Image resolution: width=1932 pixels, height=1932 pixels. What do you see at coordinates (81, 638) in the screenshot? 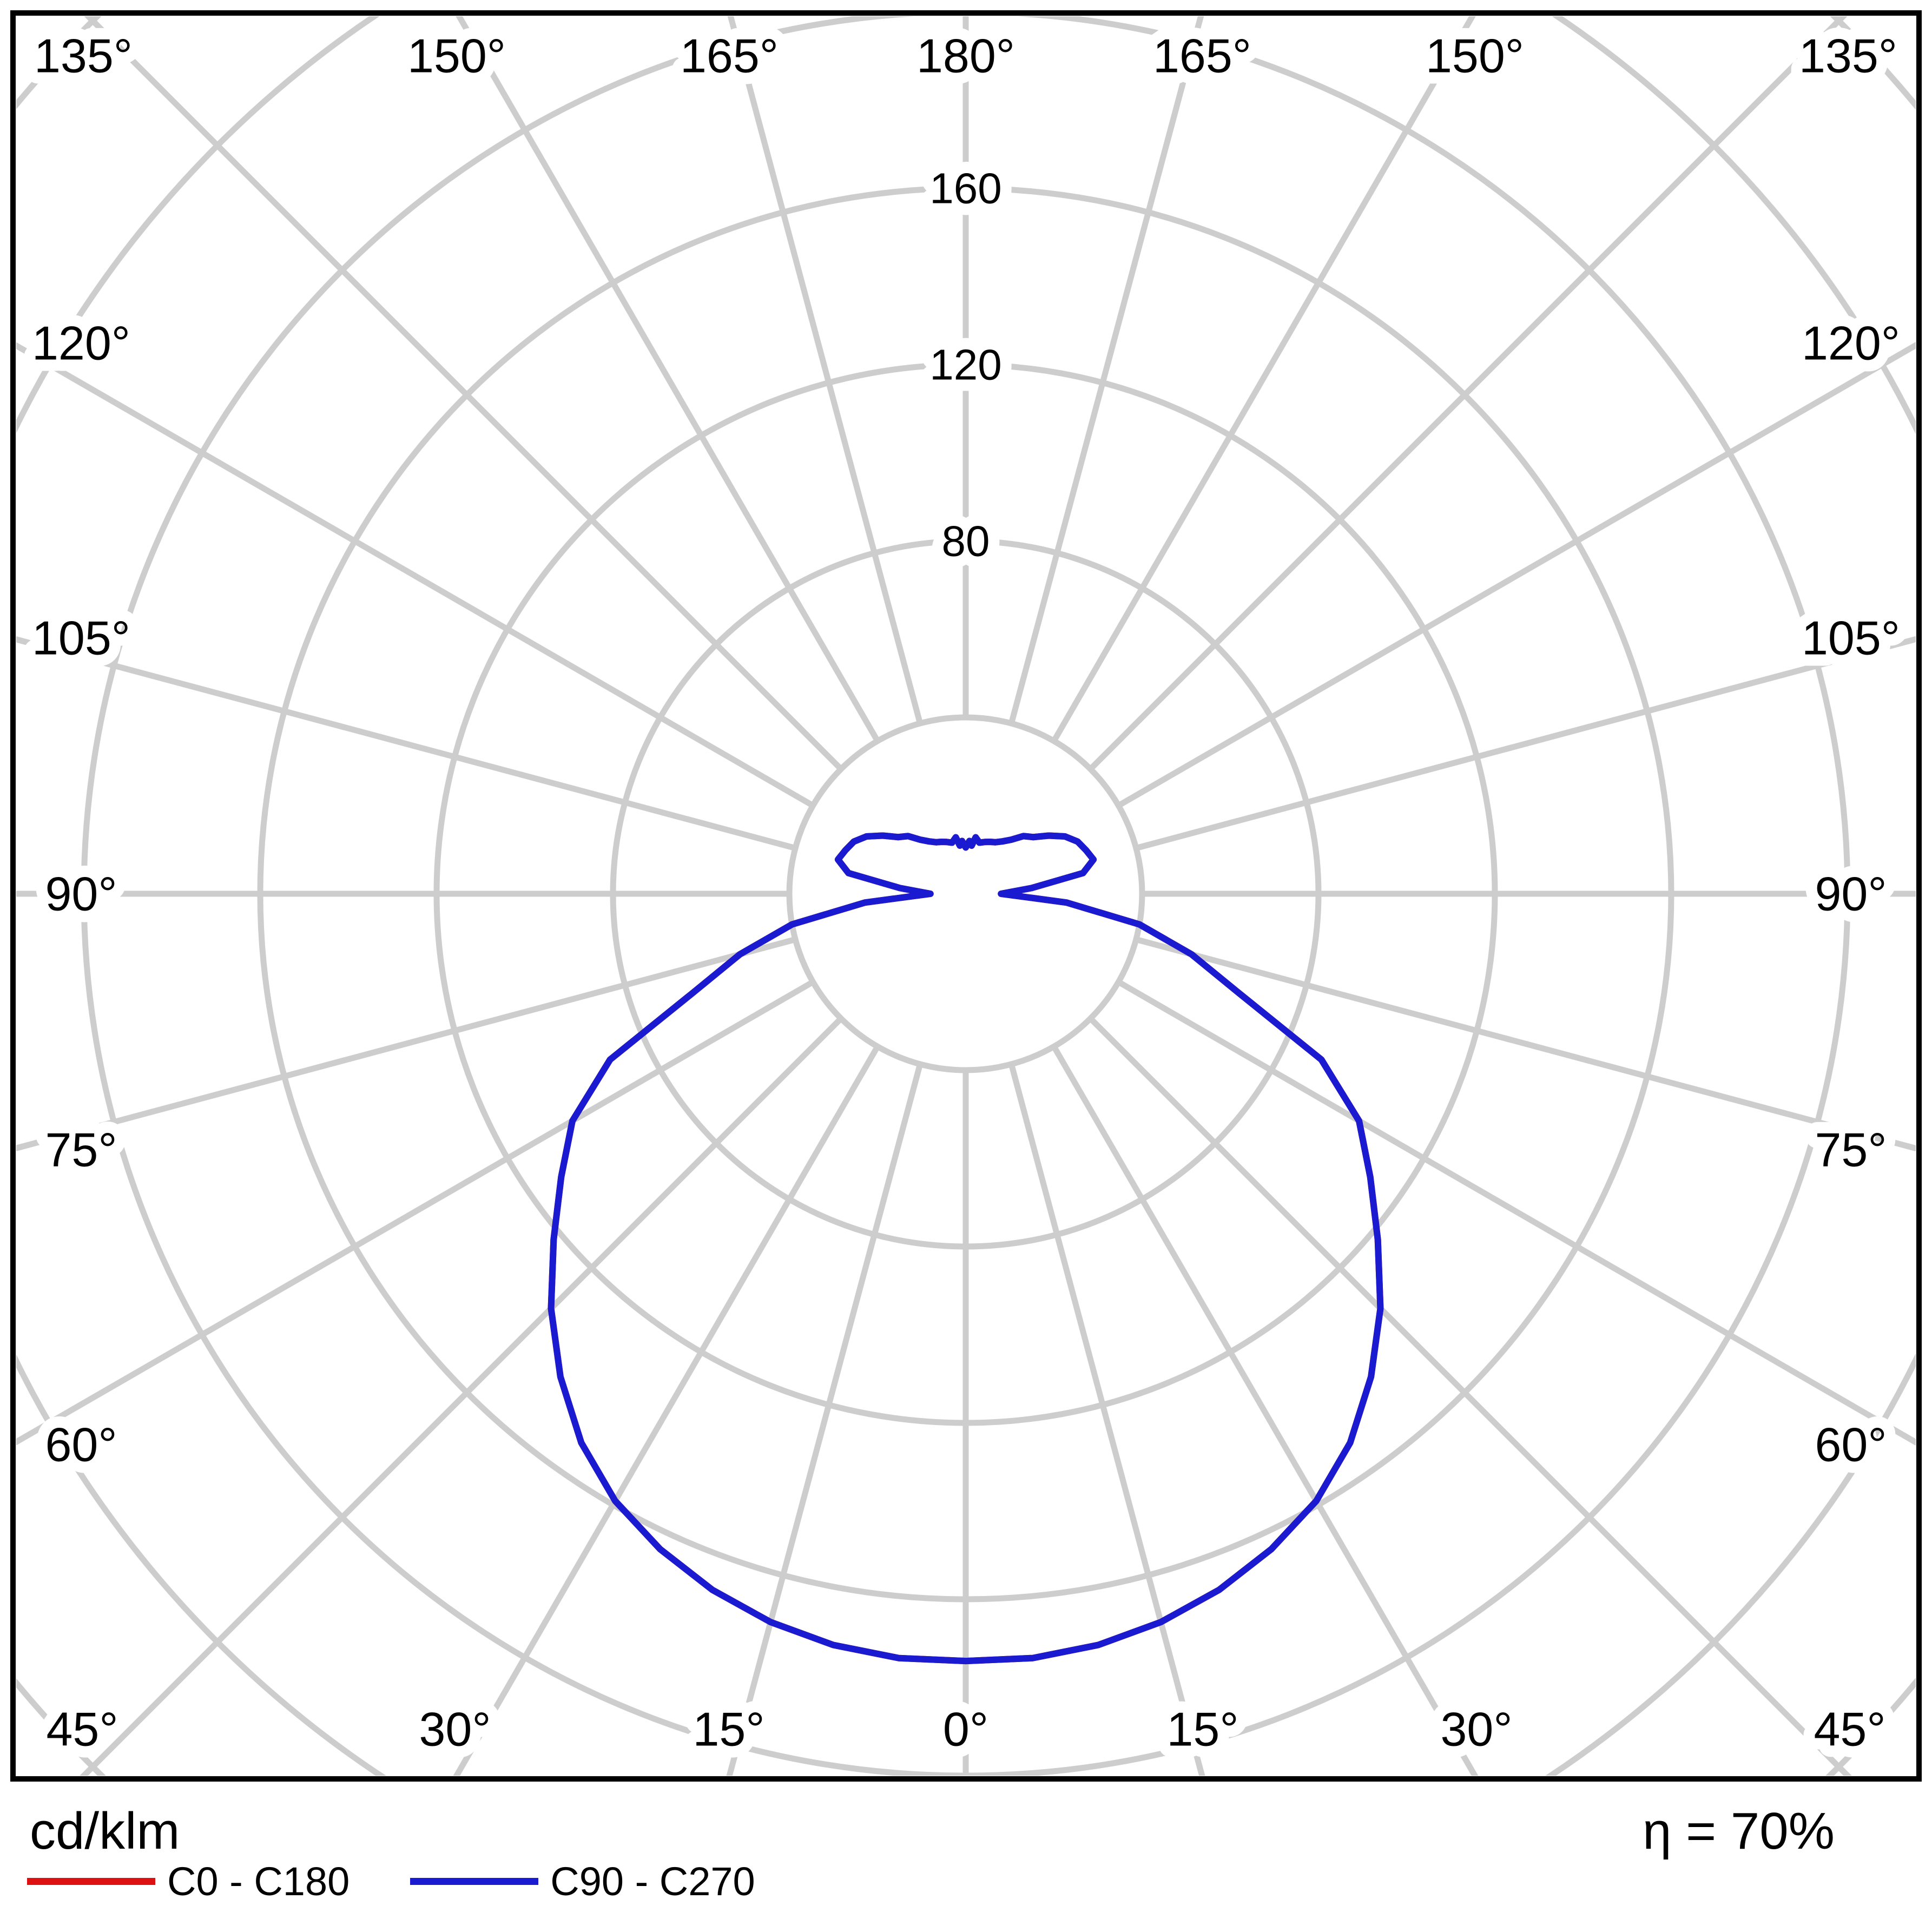
I see `angle-label-left: 105°` at bounding box center [81, 638].